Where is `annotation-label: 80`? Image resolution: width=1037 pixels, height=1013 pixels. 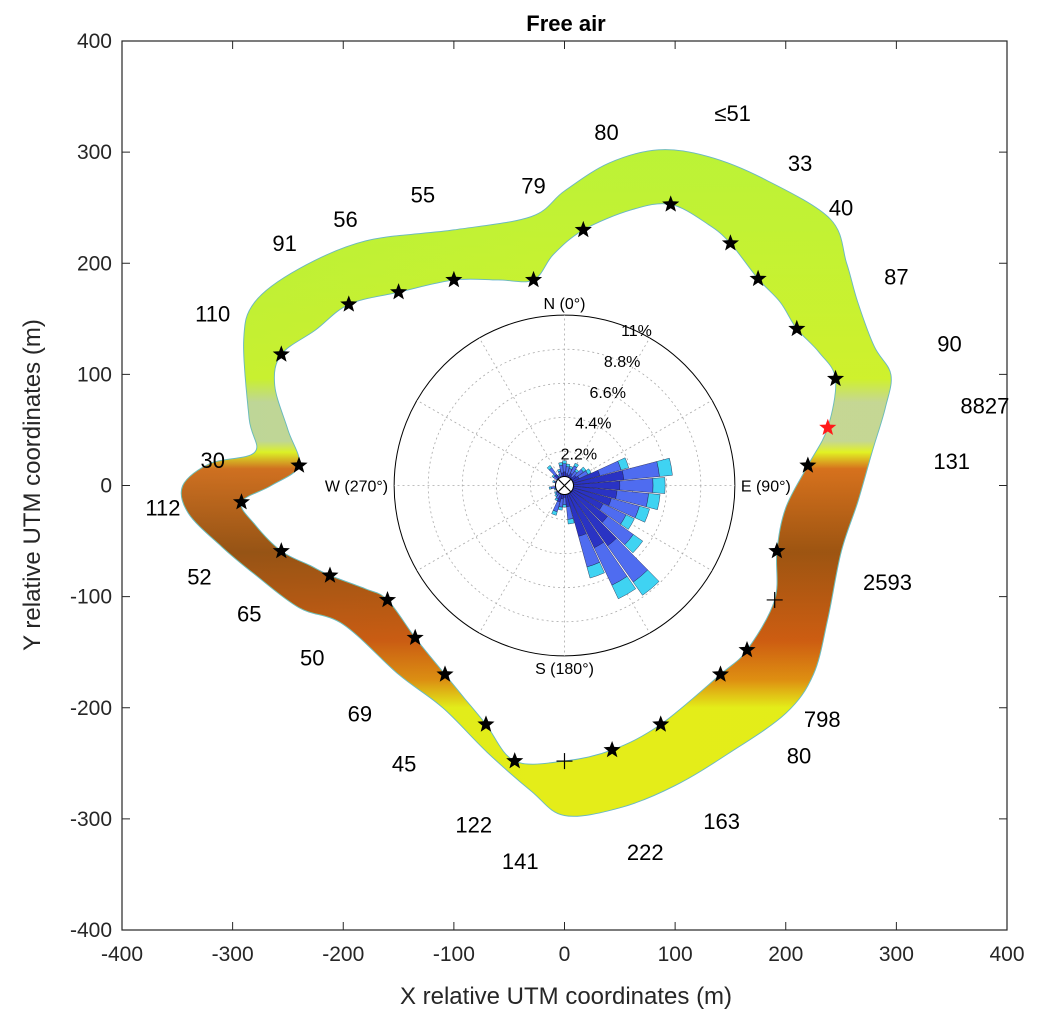
annotation-label: 80 is located at coordinates (606, 132).